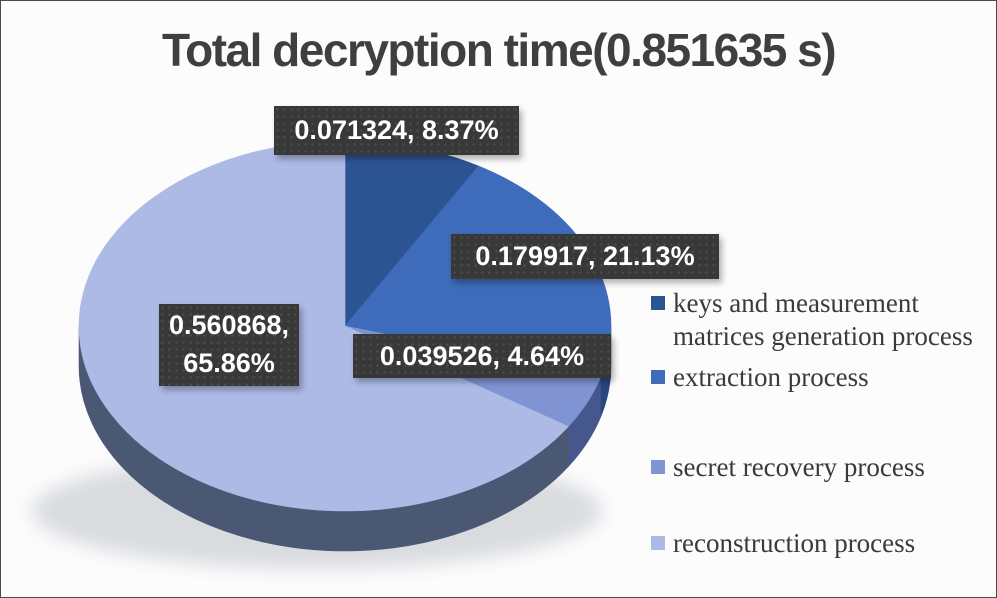 Image resolution: width=997 pixels, height=598 pixels. I want to click on legend-item-extraction: extraction process, so click(818, 377).